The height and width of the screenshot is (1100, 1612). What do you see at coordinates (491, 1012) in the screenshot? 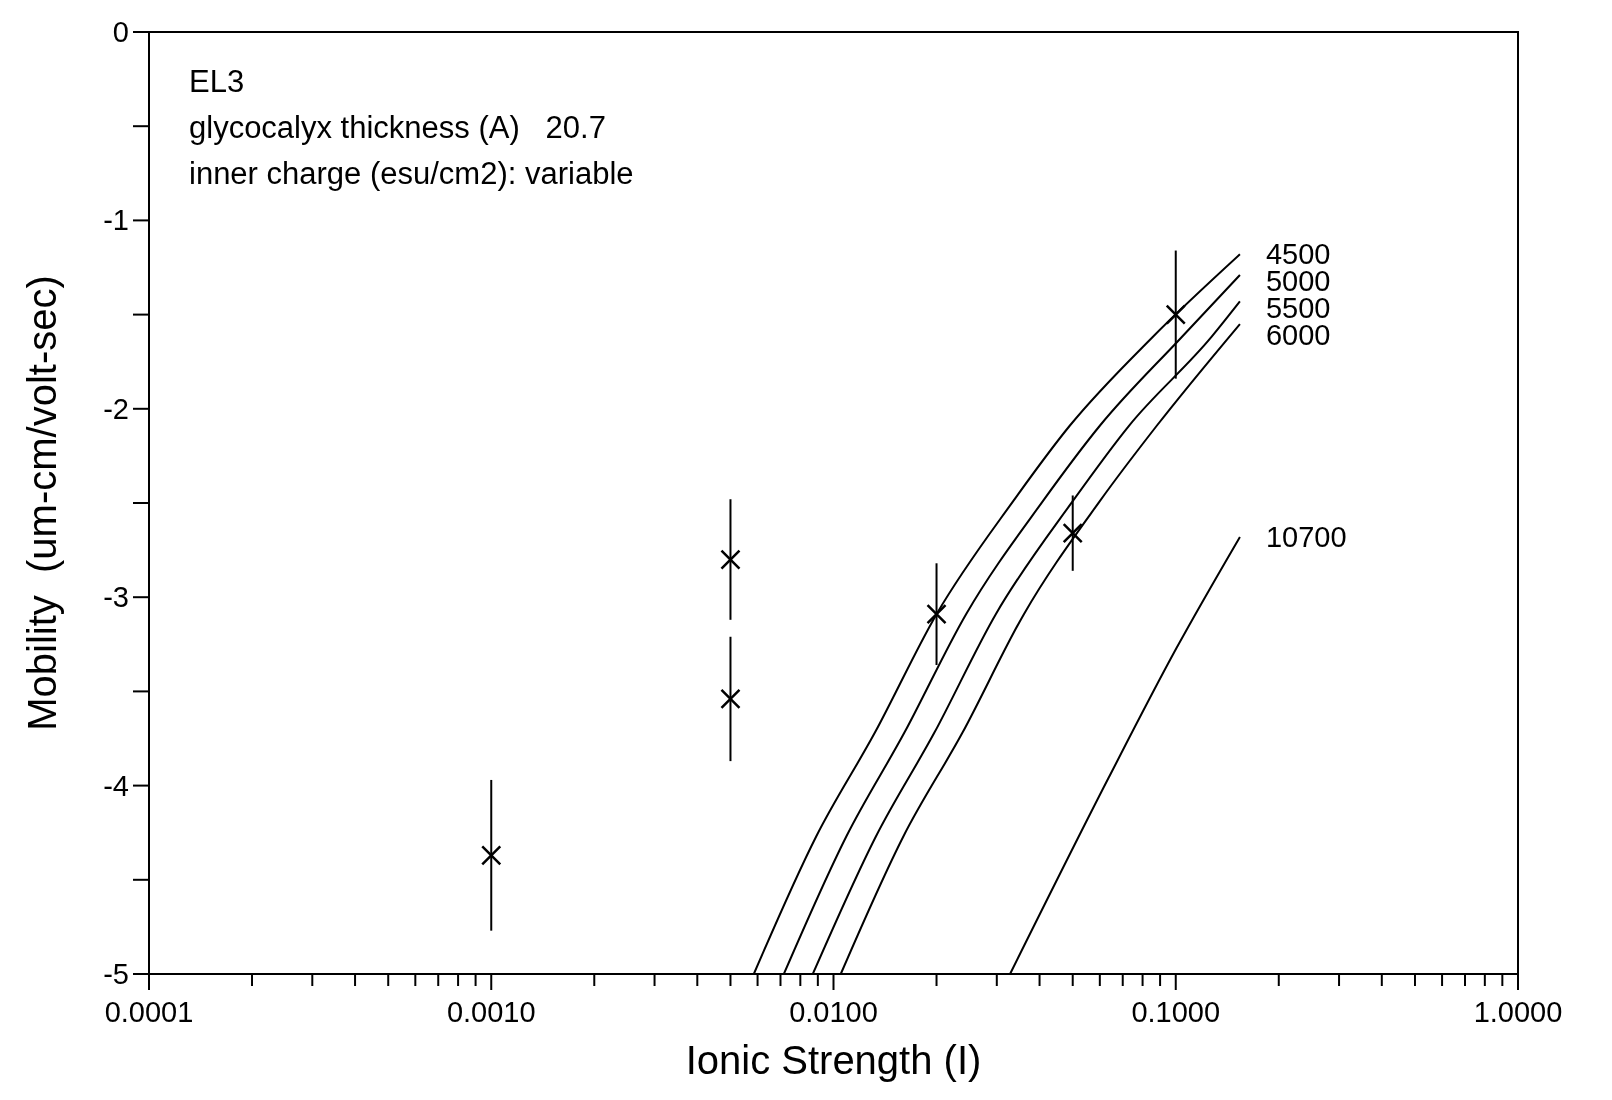
I see `x-tick-label: 0.0010` at bounding box center [491, 1012].